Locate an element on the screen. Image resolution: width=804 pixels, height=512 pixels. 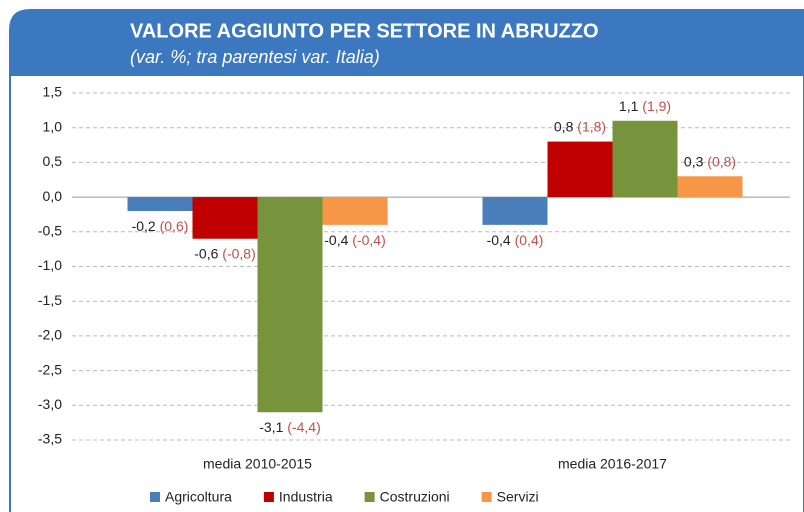
y-tick-label: -3,0 is located at coordinates (50, 404).